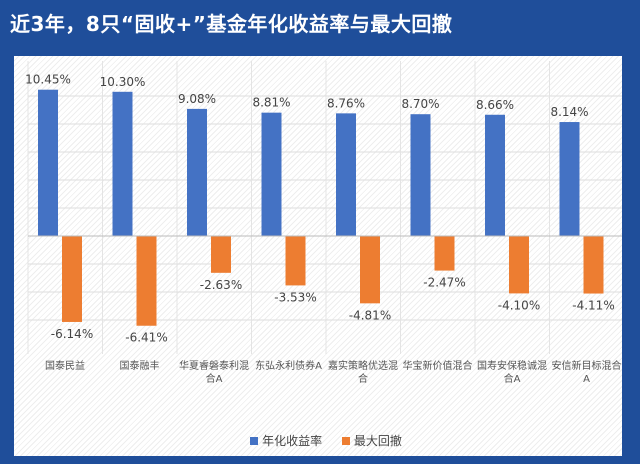 The height and width of the screenshot is (464, 640). Describe the element at coordinates (370, 315) in the screenshot. I see `label-drawdown: -4.81%` at that location.